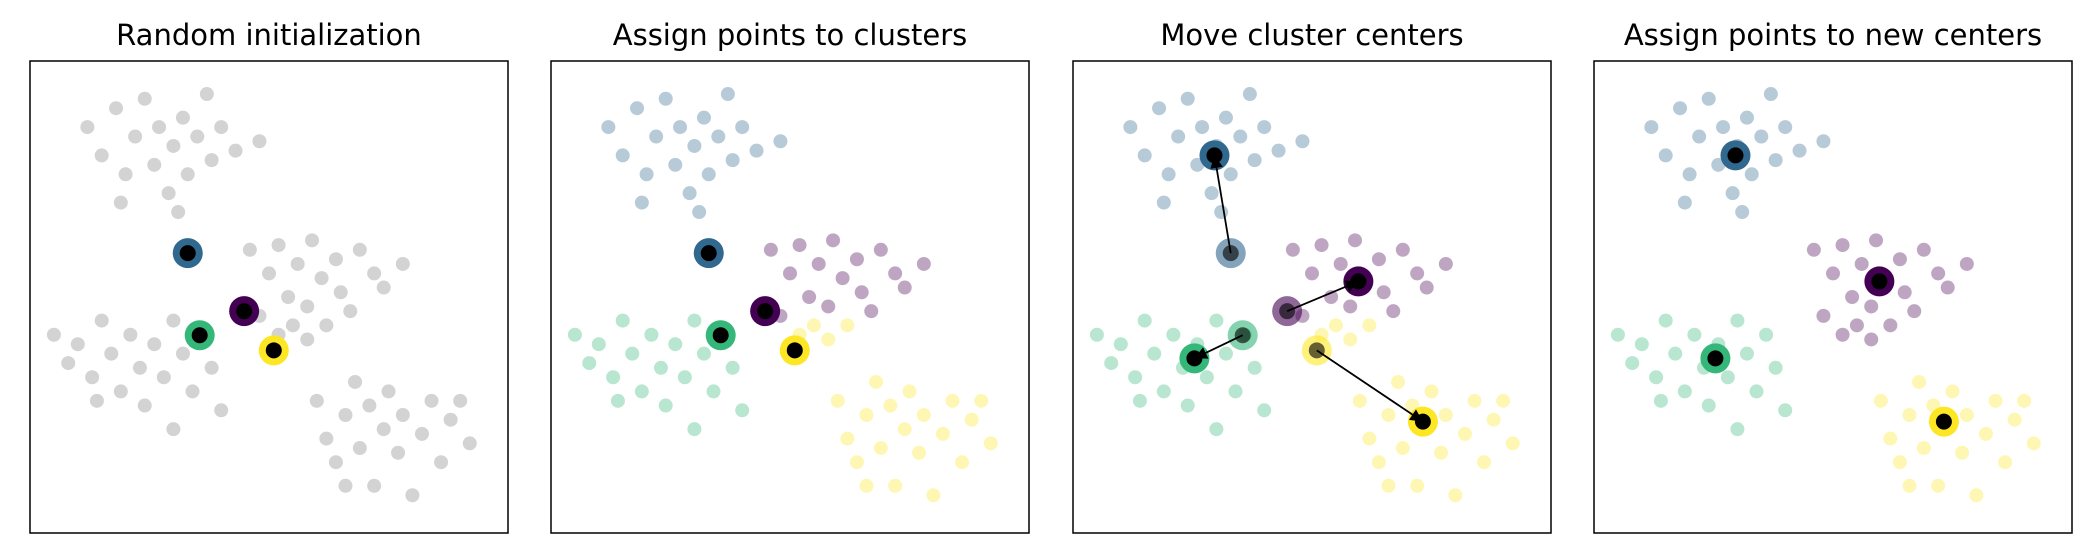 The image size is (2100, 560). I want to click on center-move-arrow, so click(1221, 204).